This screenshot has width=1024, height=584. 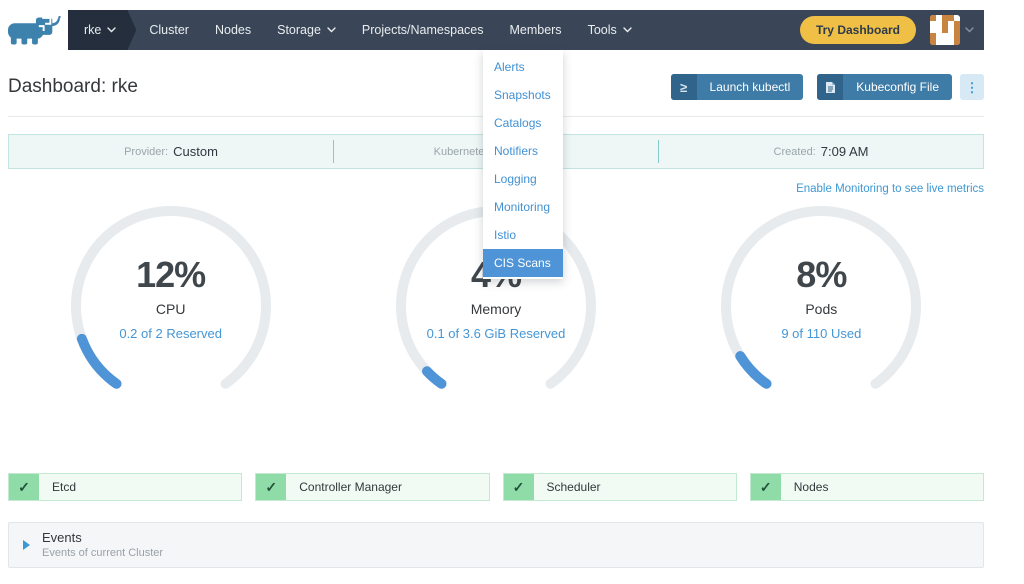 What do you see at coordinates (523, 263) in the screenshot?
I see `menu-item-cis-scans: CIS Scans` at bounding box center [523, 263].